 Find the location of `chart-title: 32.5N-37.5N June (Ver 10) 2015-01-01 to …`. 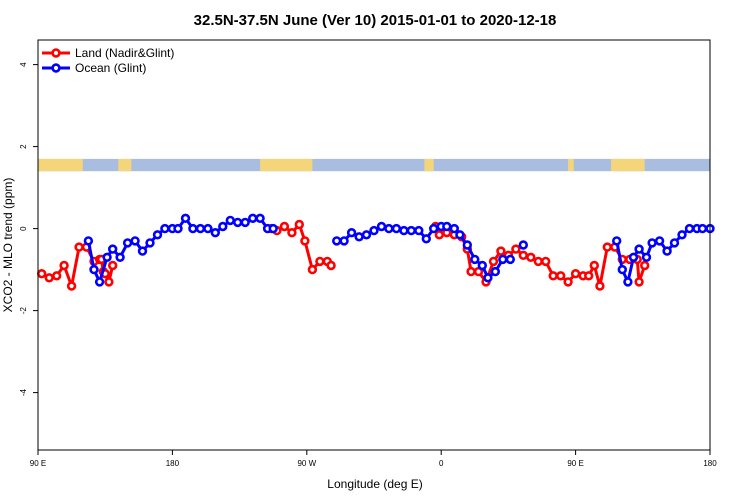

chart-title: 32.5N-37.5N June (Ver 10) 2015-01-01 to … is located at coordinates (375, 20).